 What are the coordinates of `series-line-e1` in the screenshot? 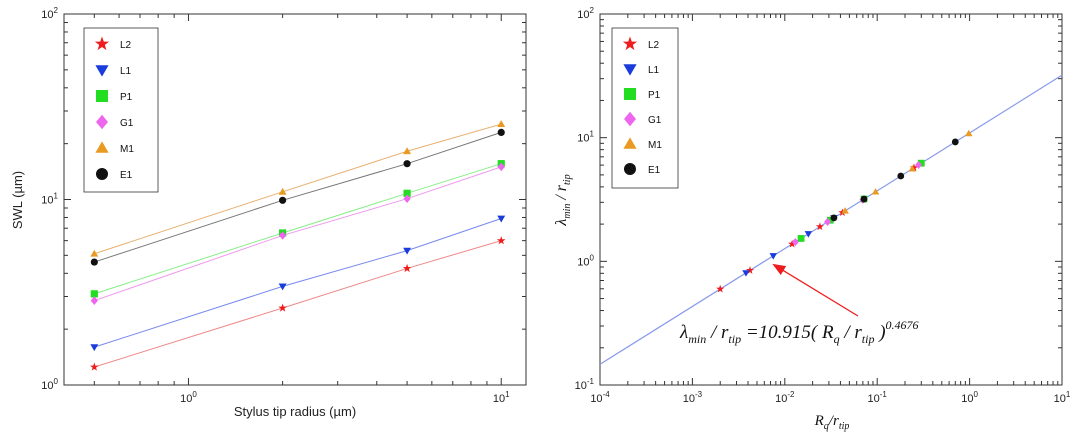 It's located at (298, 197).